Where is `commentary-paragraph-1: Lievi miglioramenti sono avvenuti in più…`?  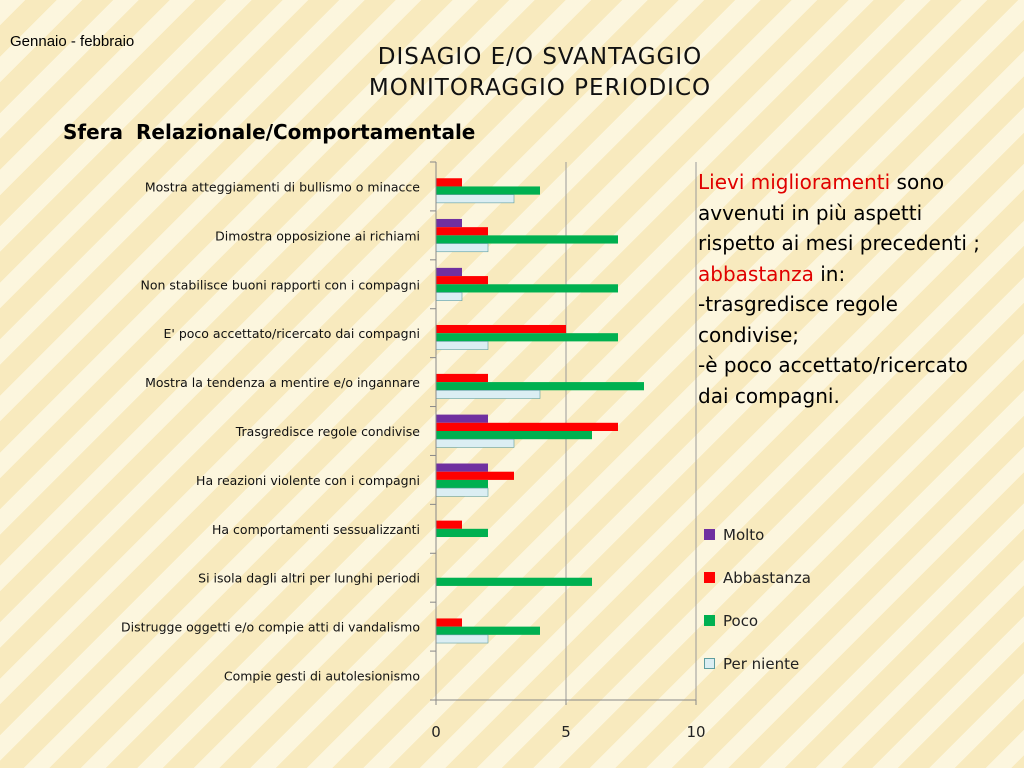 commentary-paragraph-1: Lievi miglioramenti sono avvenuti in più… is located at coordinates (848, 213).